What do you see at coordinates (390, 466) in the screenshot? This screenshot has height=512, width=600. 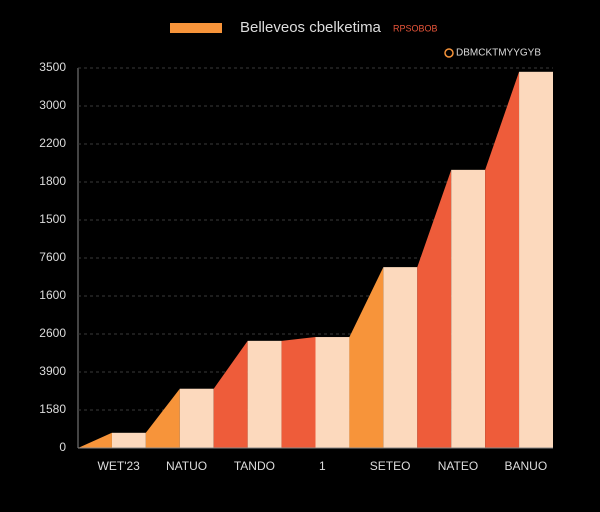 I see `x-tick-label: SETEO` at bounding box center [390, 466].